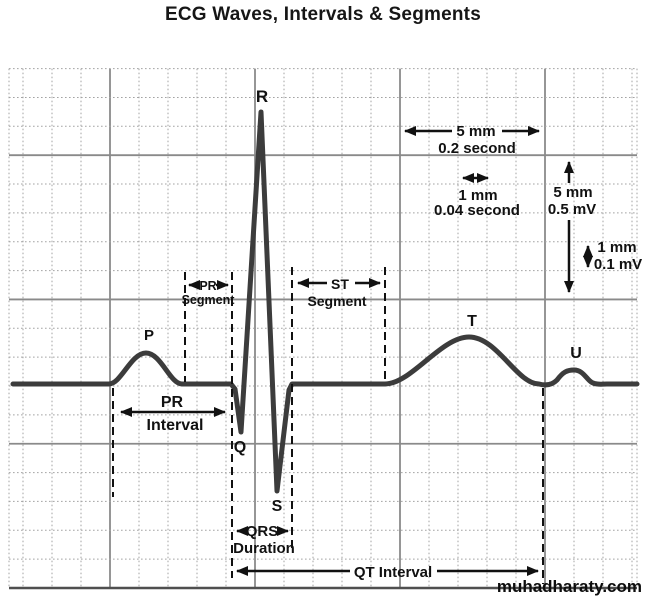  Describe the element at coordinates (262, 96) in the screenshot. I see `wave-label-r: R` at that location.